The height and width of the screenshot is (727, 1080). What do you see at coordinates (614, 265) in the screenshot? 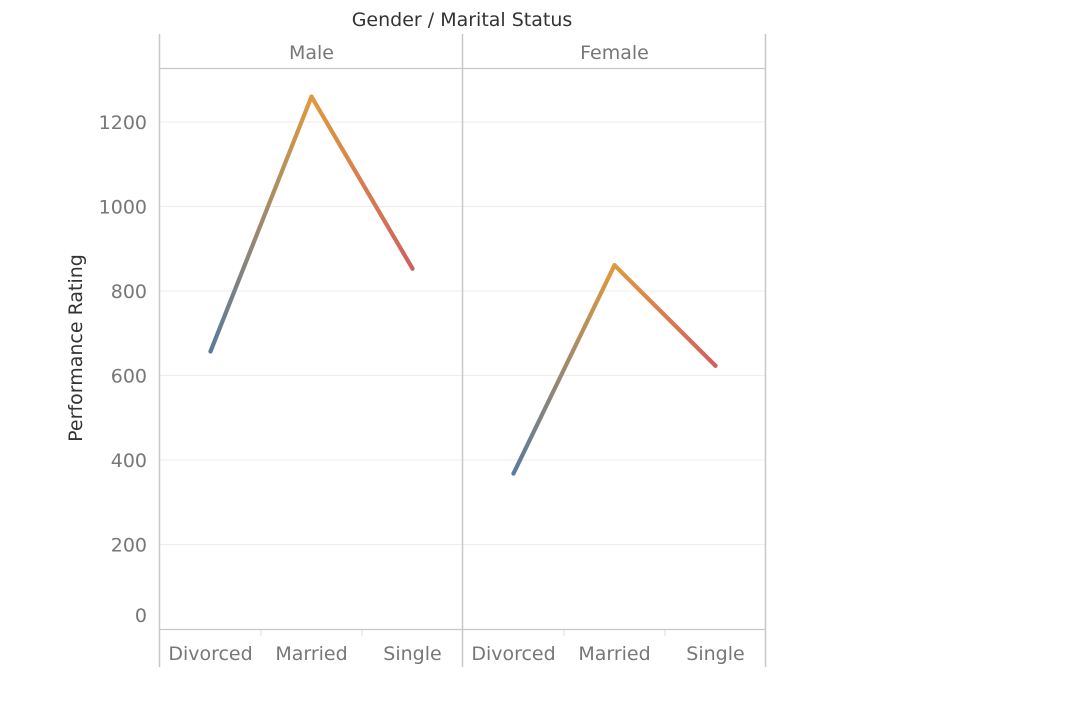
I see `data-point-female-married` at bounding box center [614, 265].